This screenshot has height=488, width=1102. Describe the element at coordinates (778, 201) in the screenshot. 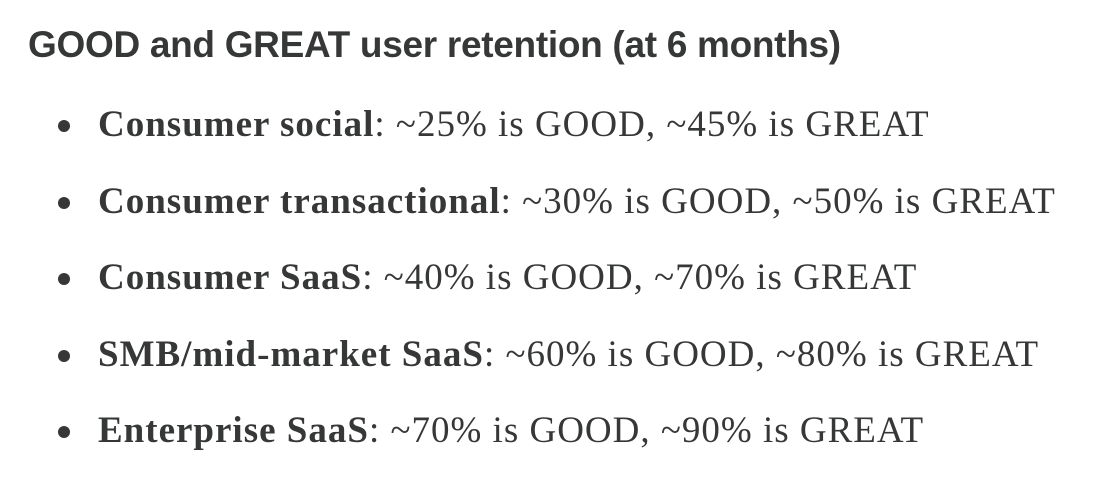

I see `item-text: : ~30% is GOOD, ~50% is GREAT` at that location.